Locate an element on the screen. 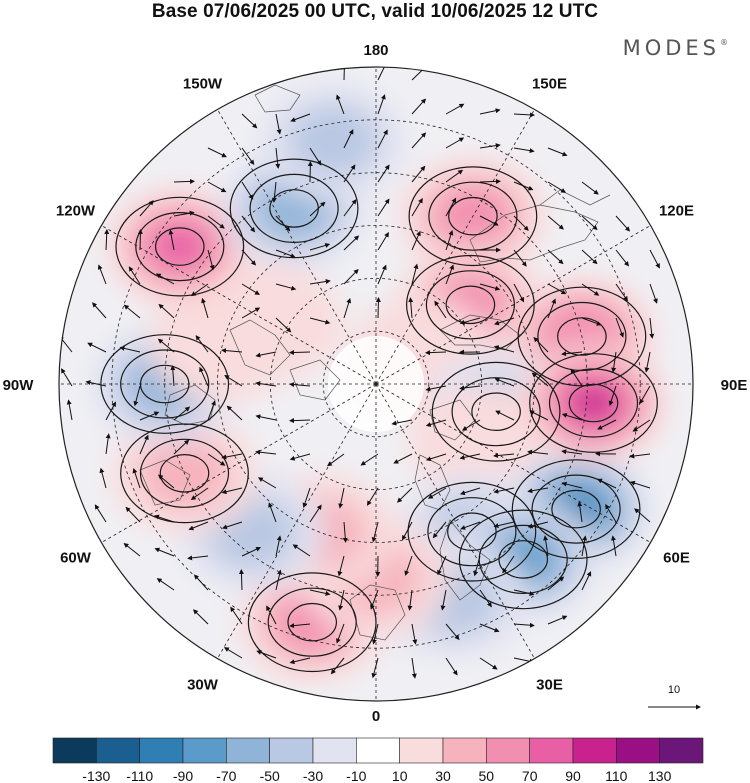 This screenshot has width=750, height=783. reference-vector-label: 10 is located at coordinates (674, 690).